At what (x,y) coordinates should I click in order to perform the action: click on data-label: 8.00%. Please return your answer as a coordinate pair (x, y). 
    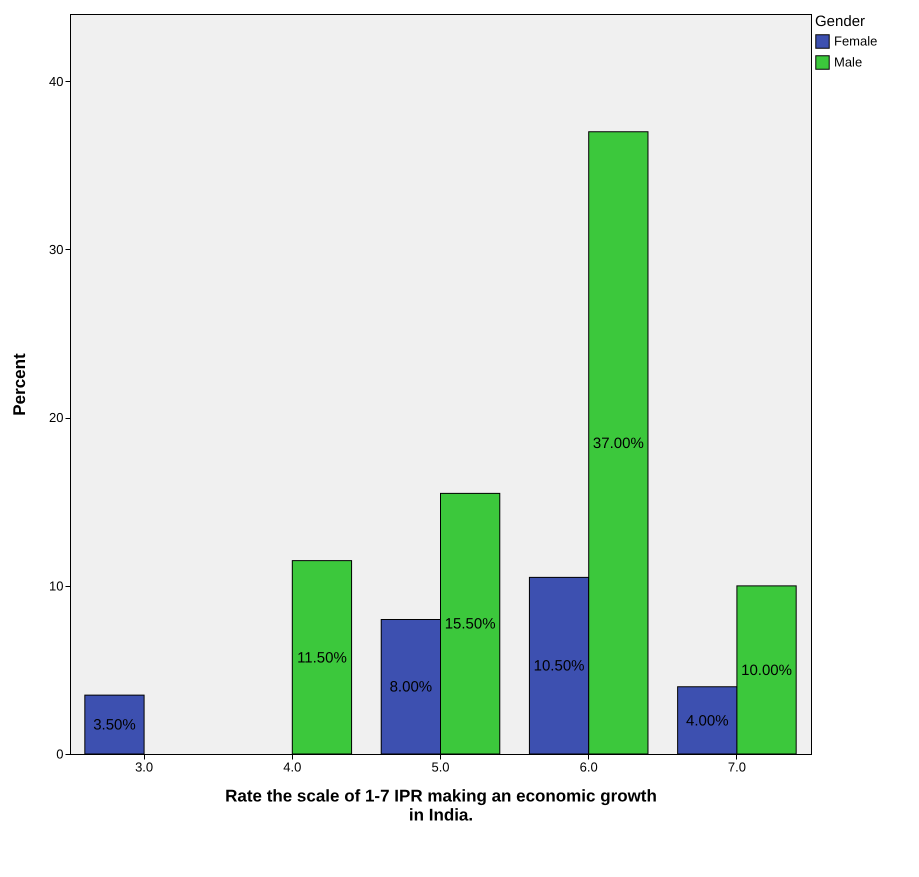
    Looking at the image, I should click on (411, 687).